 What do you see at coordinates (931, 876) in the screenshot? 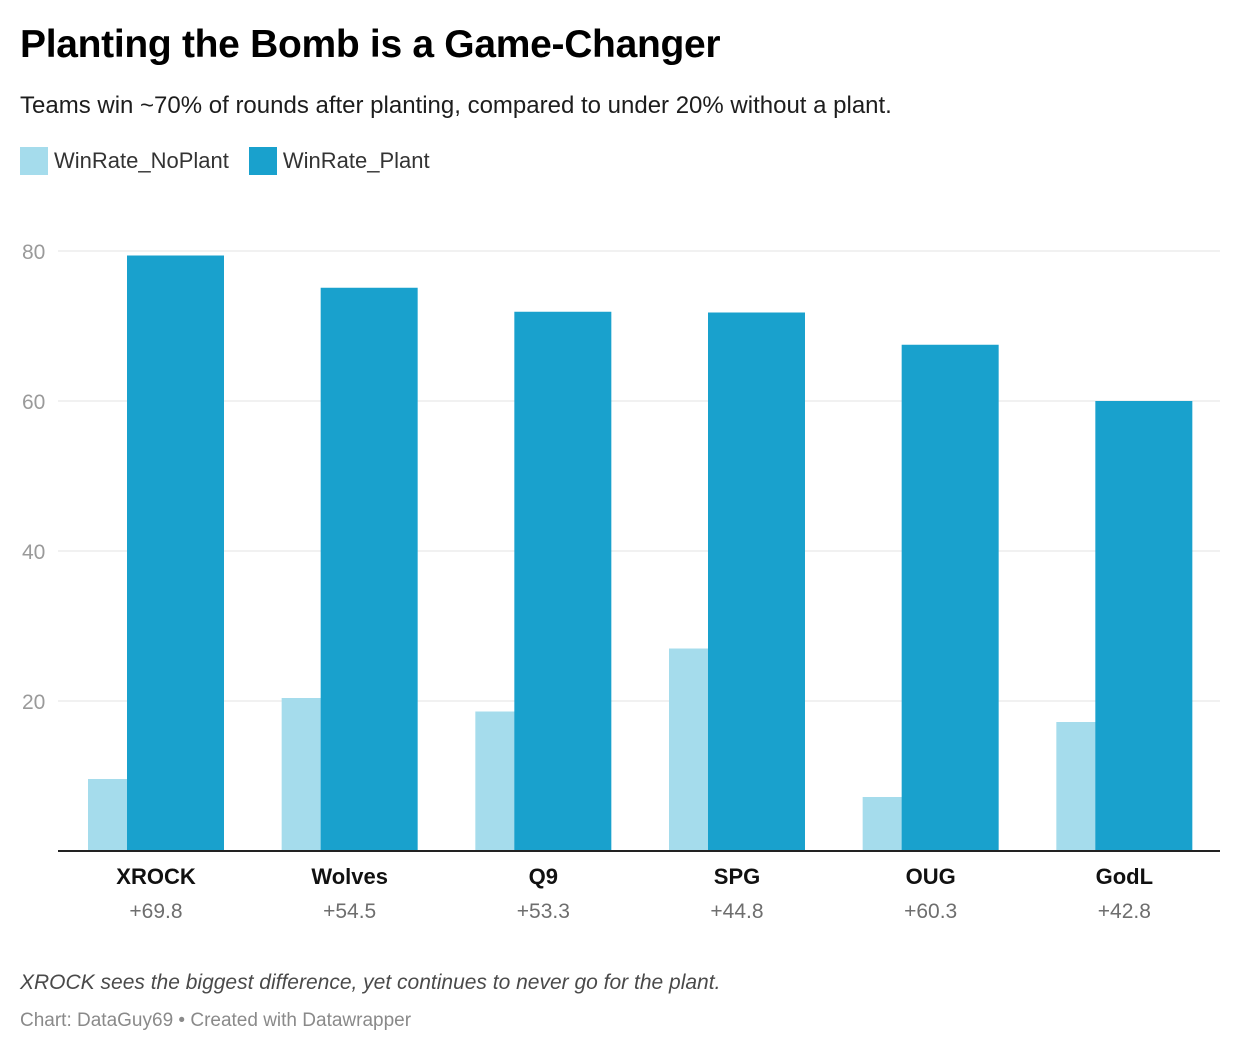
I see `x-category-label: OUG` at bounding box center [931, 876].